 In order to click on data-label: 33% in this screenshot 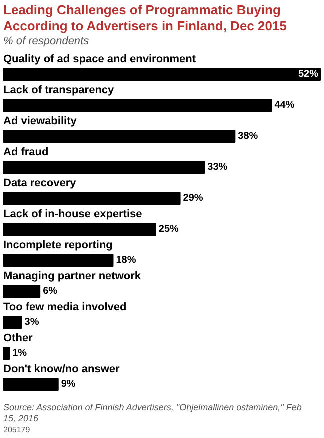, I will do `click(218, 167)`.